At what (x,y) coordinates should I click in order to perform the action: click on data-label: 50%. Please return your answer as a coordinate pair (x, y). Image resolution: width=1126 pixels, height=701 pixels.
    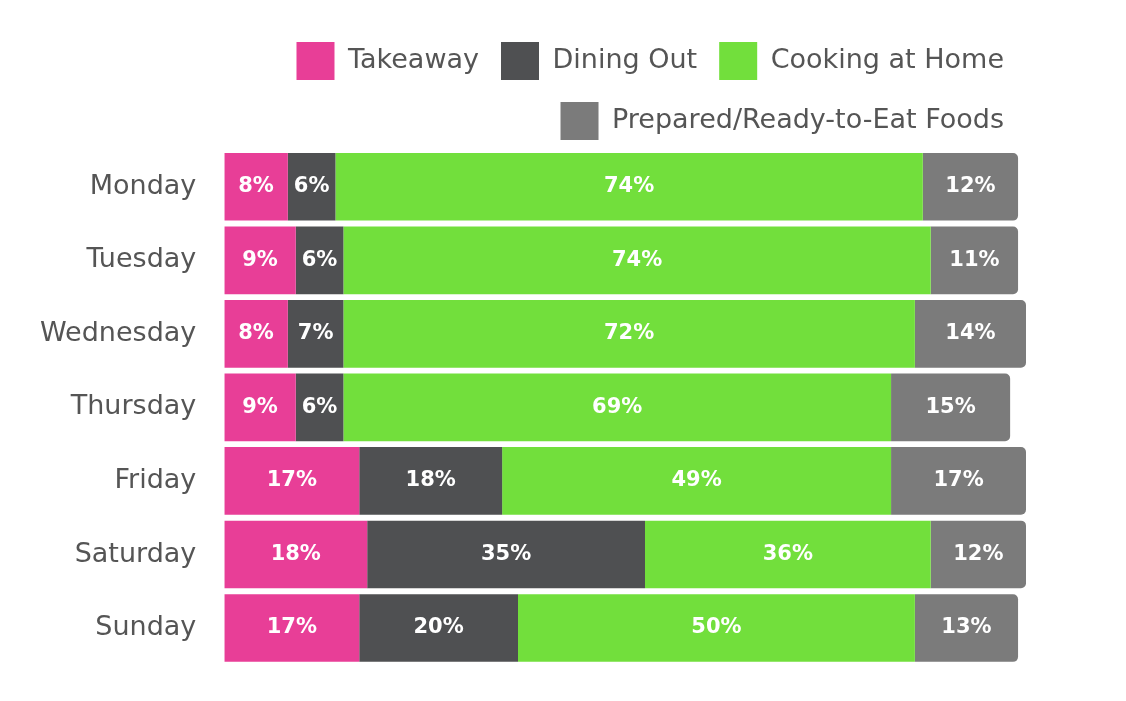
    Looking at the image, I should click on (716, 626).